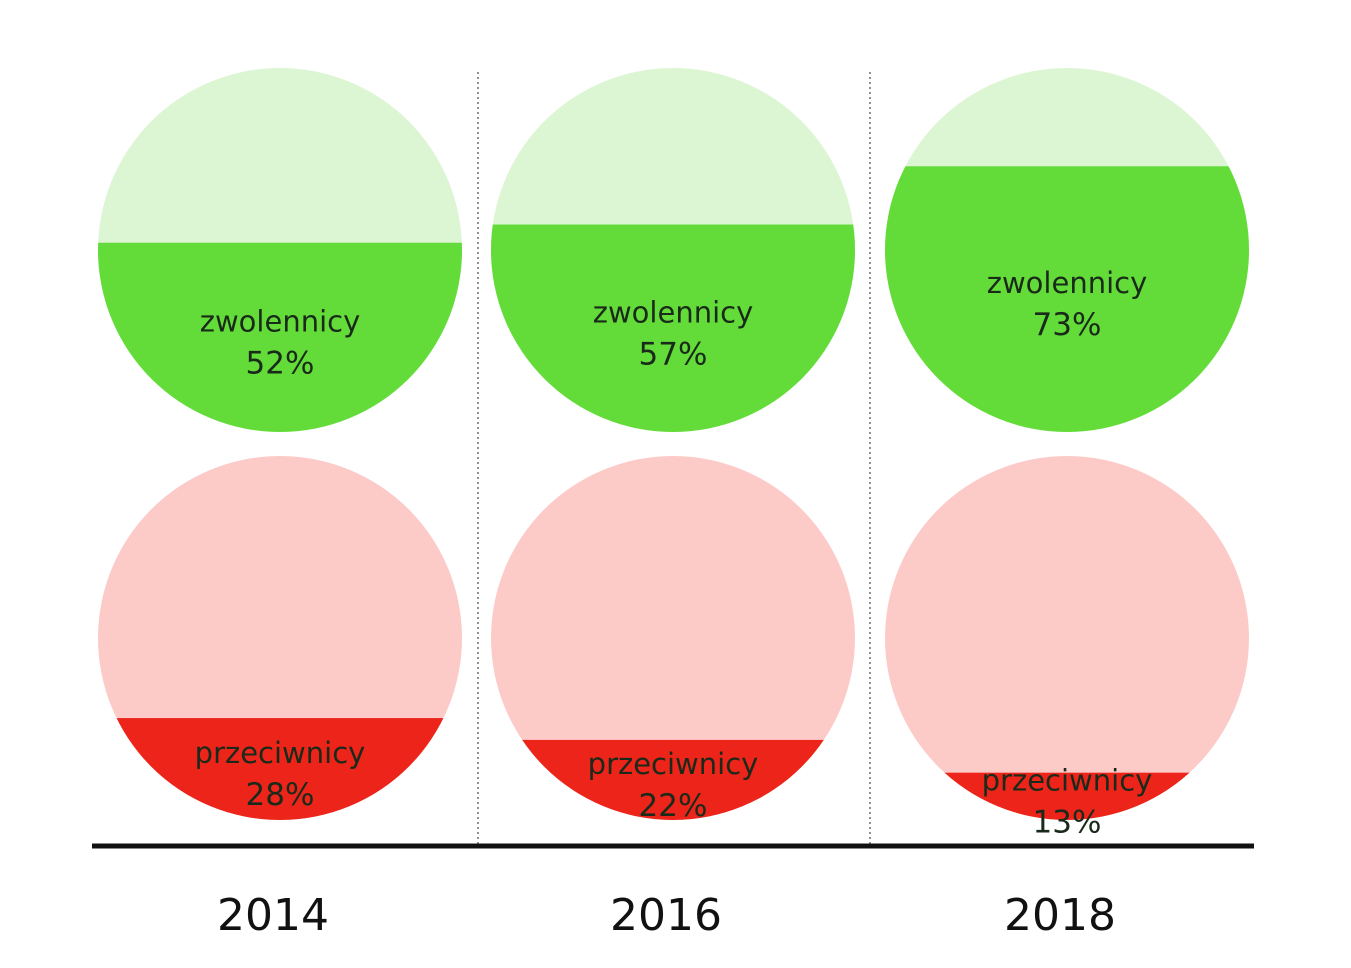 The height and width of the screenshot is (968, 1351). I want to click on year-tick-label: 2018, so click(1060, 915).